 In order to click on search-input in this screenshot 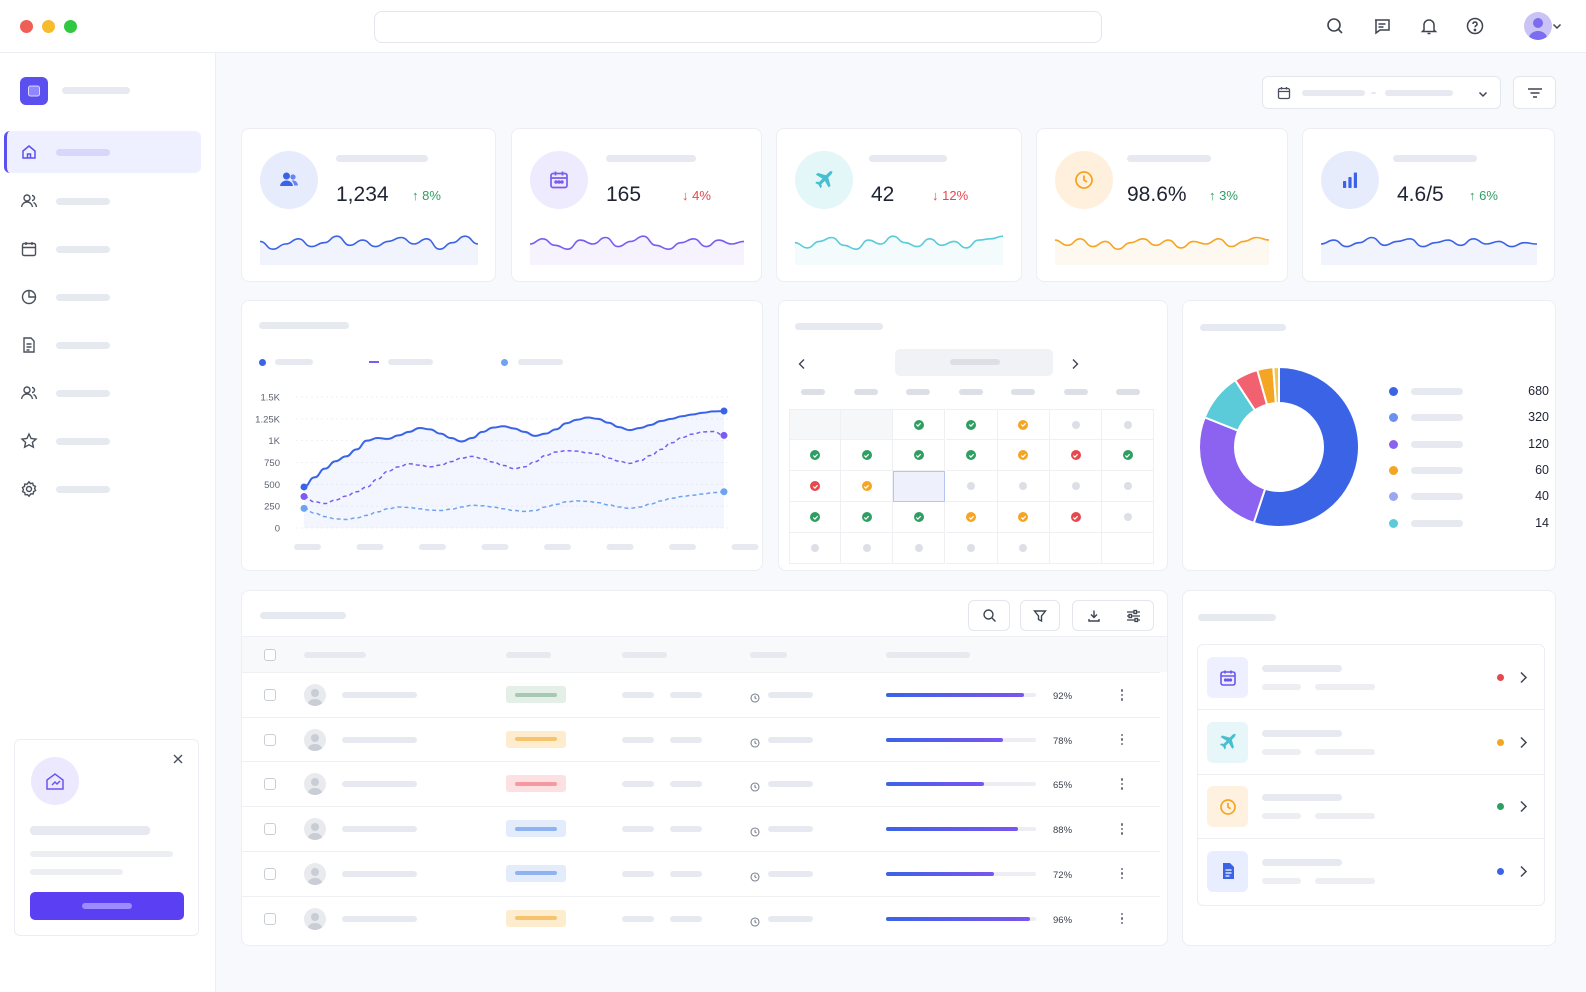, I will do `click(738, 27)`.